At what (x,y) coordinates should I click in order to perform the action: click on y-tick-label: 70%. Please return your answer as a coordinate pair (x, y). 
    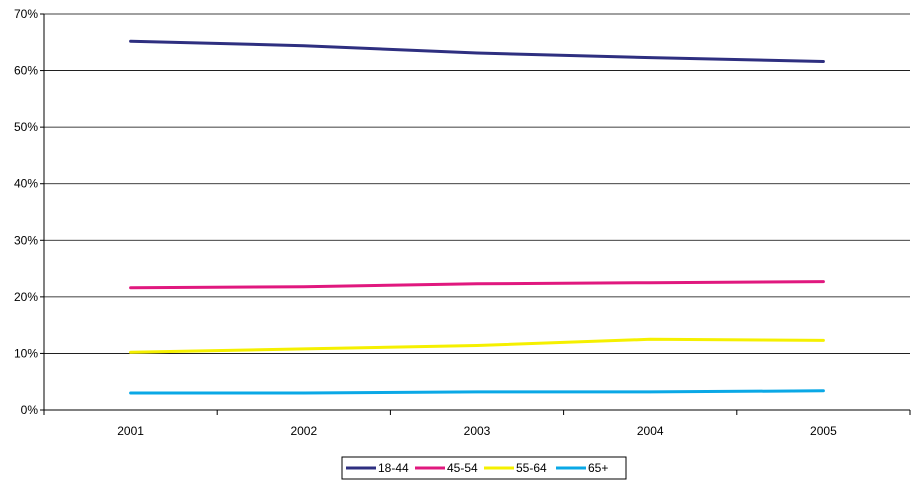
    Looking at the image, I should click on (26, 14).